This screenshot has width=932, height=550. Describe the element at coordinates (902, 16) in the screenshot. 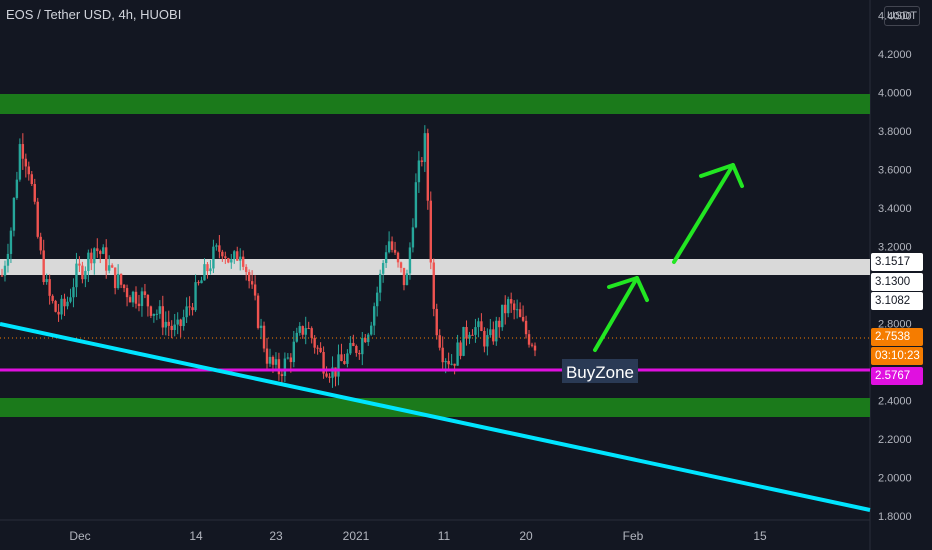

I see `currency-button: USDT` at that location.